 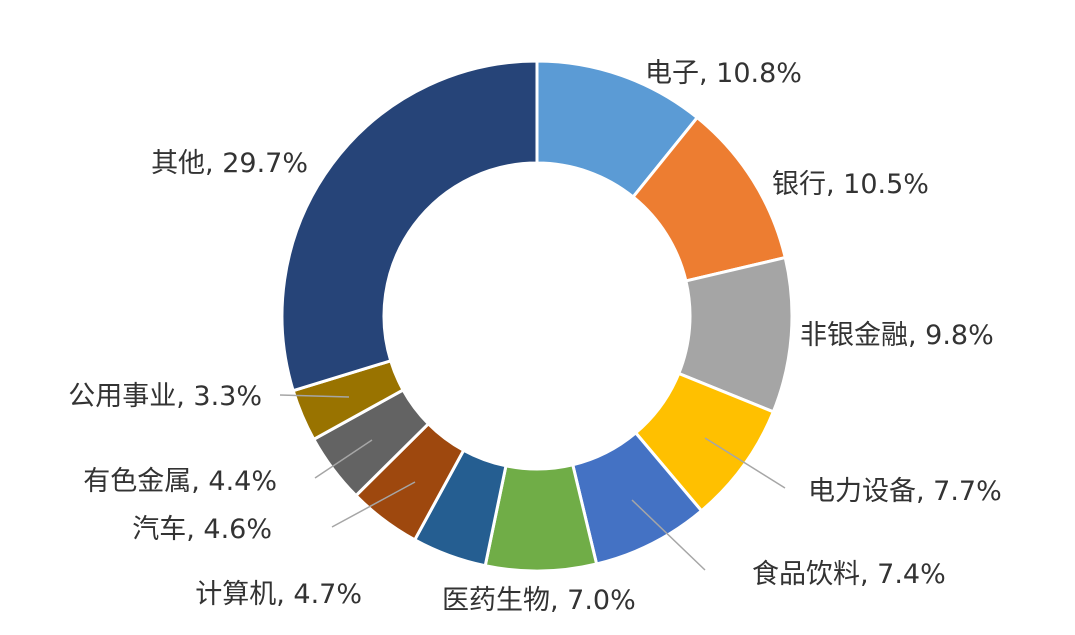 I want to click on slice-label-9: 有色金属, 4.4%, so click(x=180, y=481).